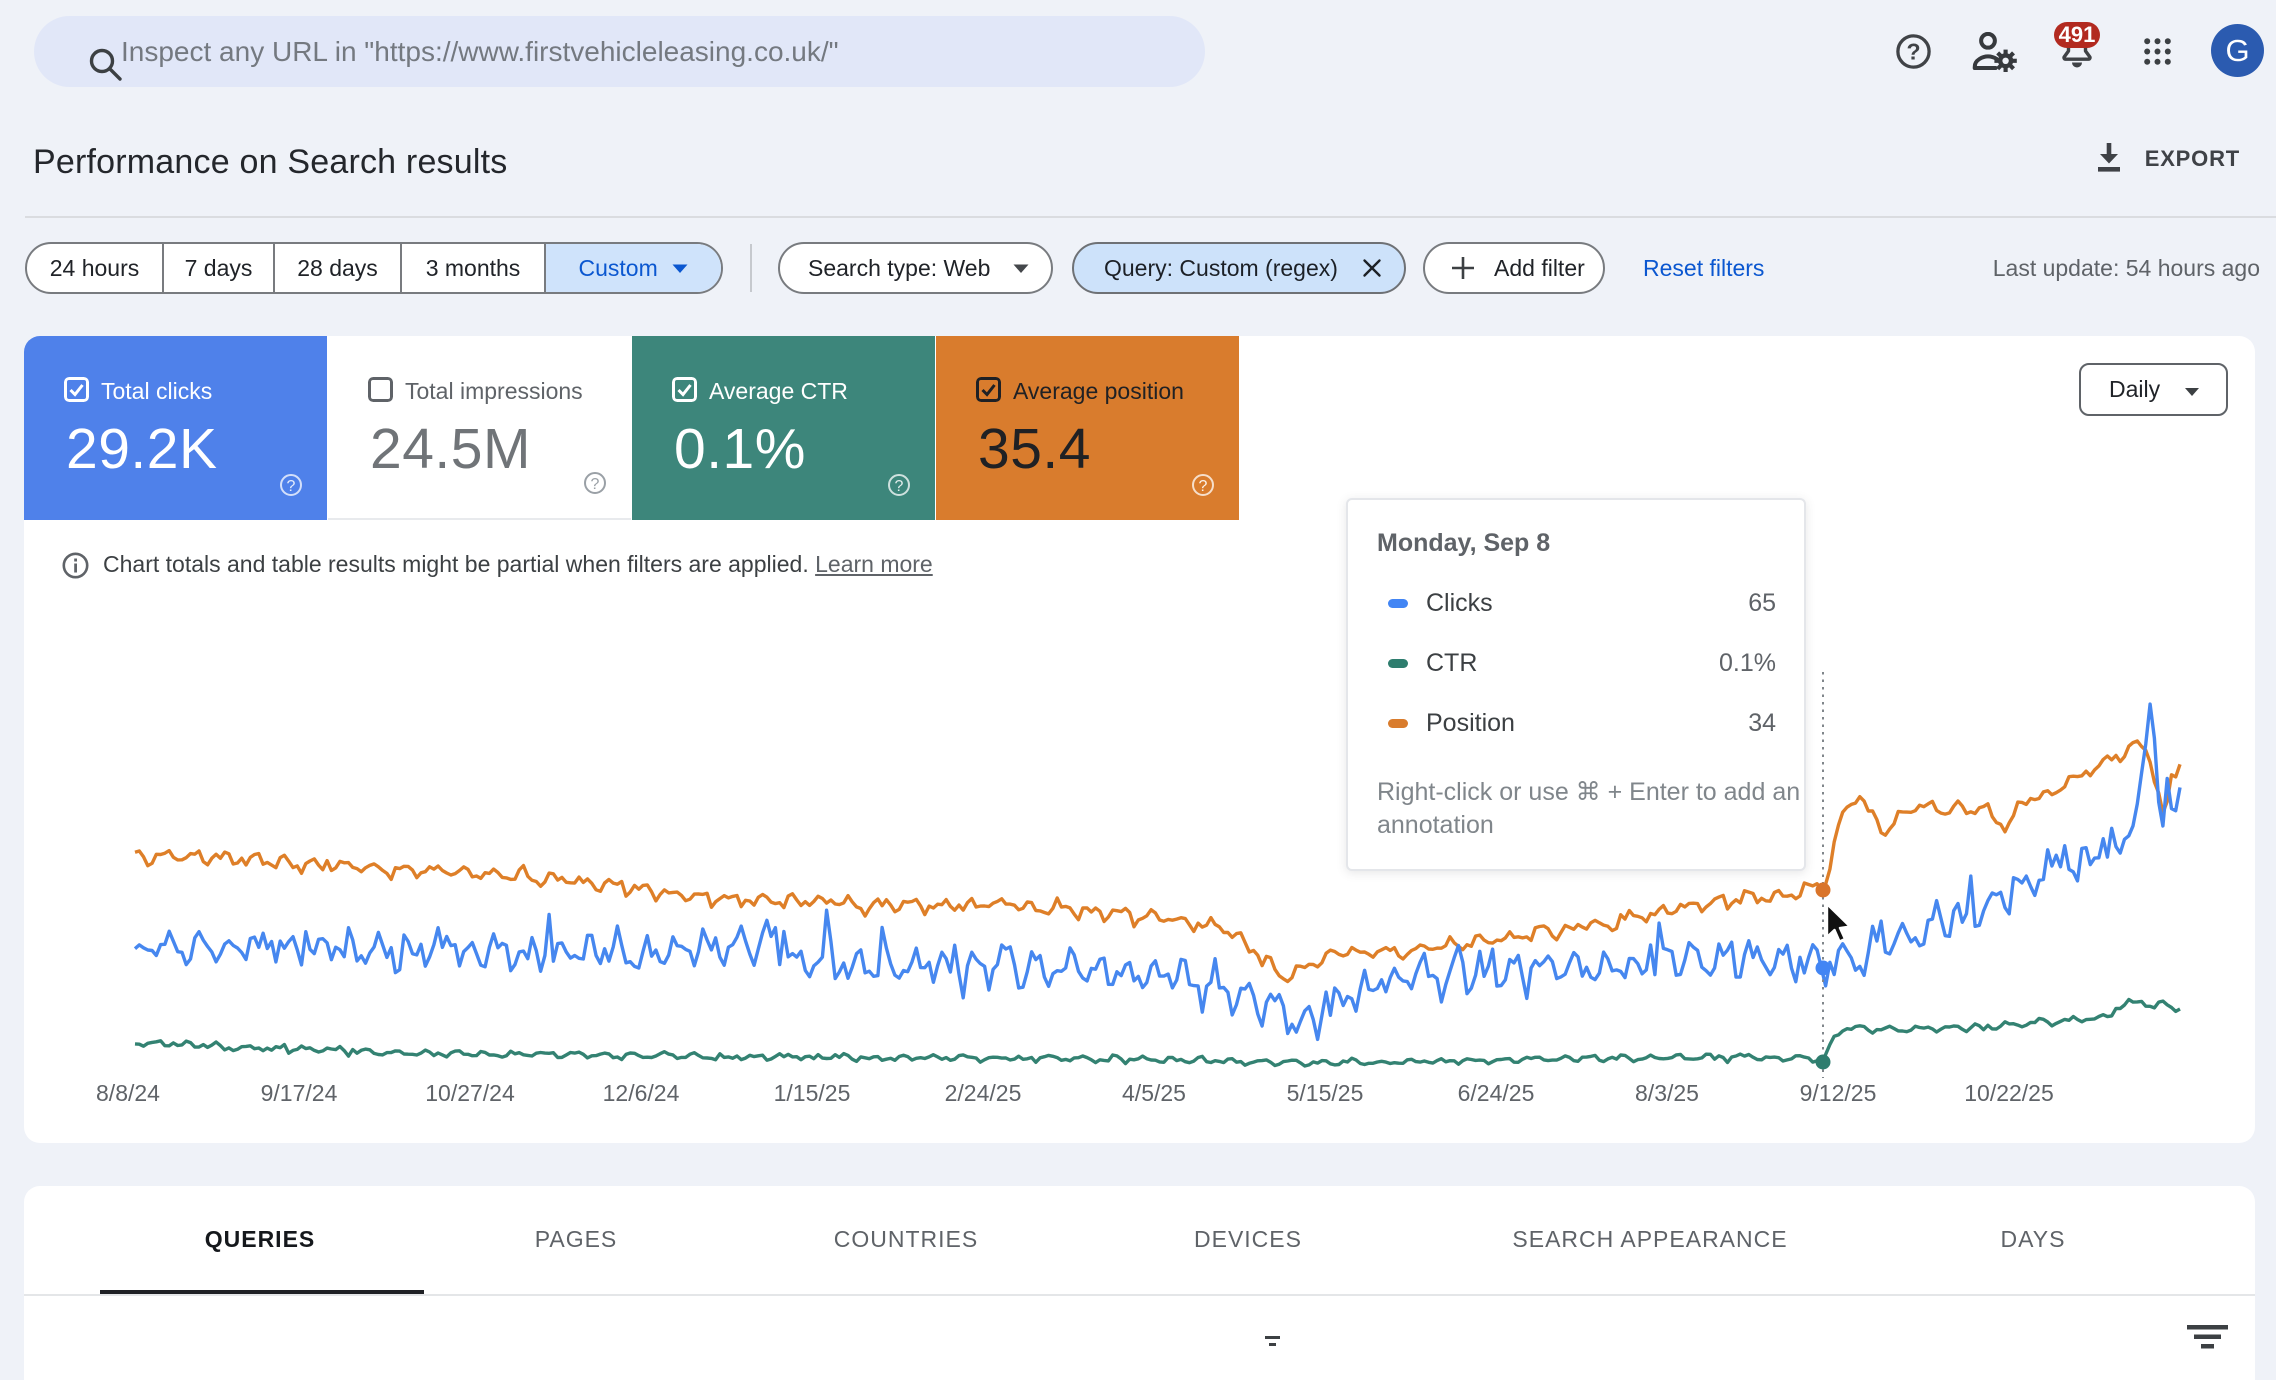  I want to click on svg-text: 8/3/25, so click(1667, 1093).